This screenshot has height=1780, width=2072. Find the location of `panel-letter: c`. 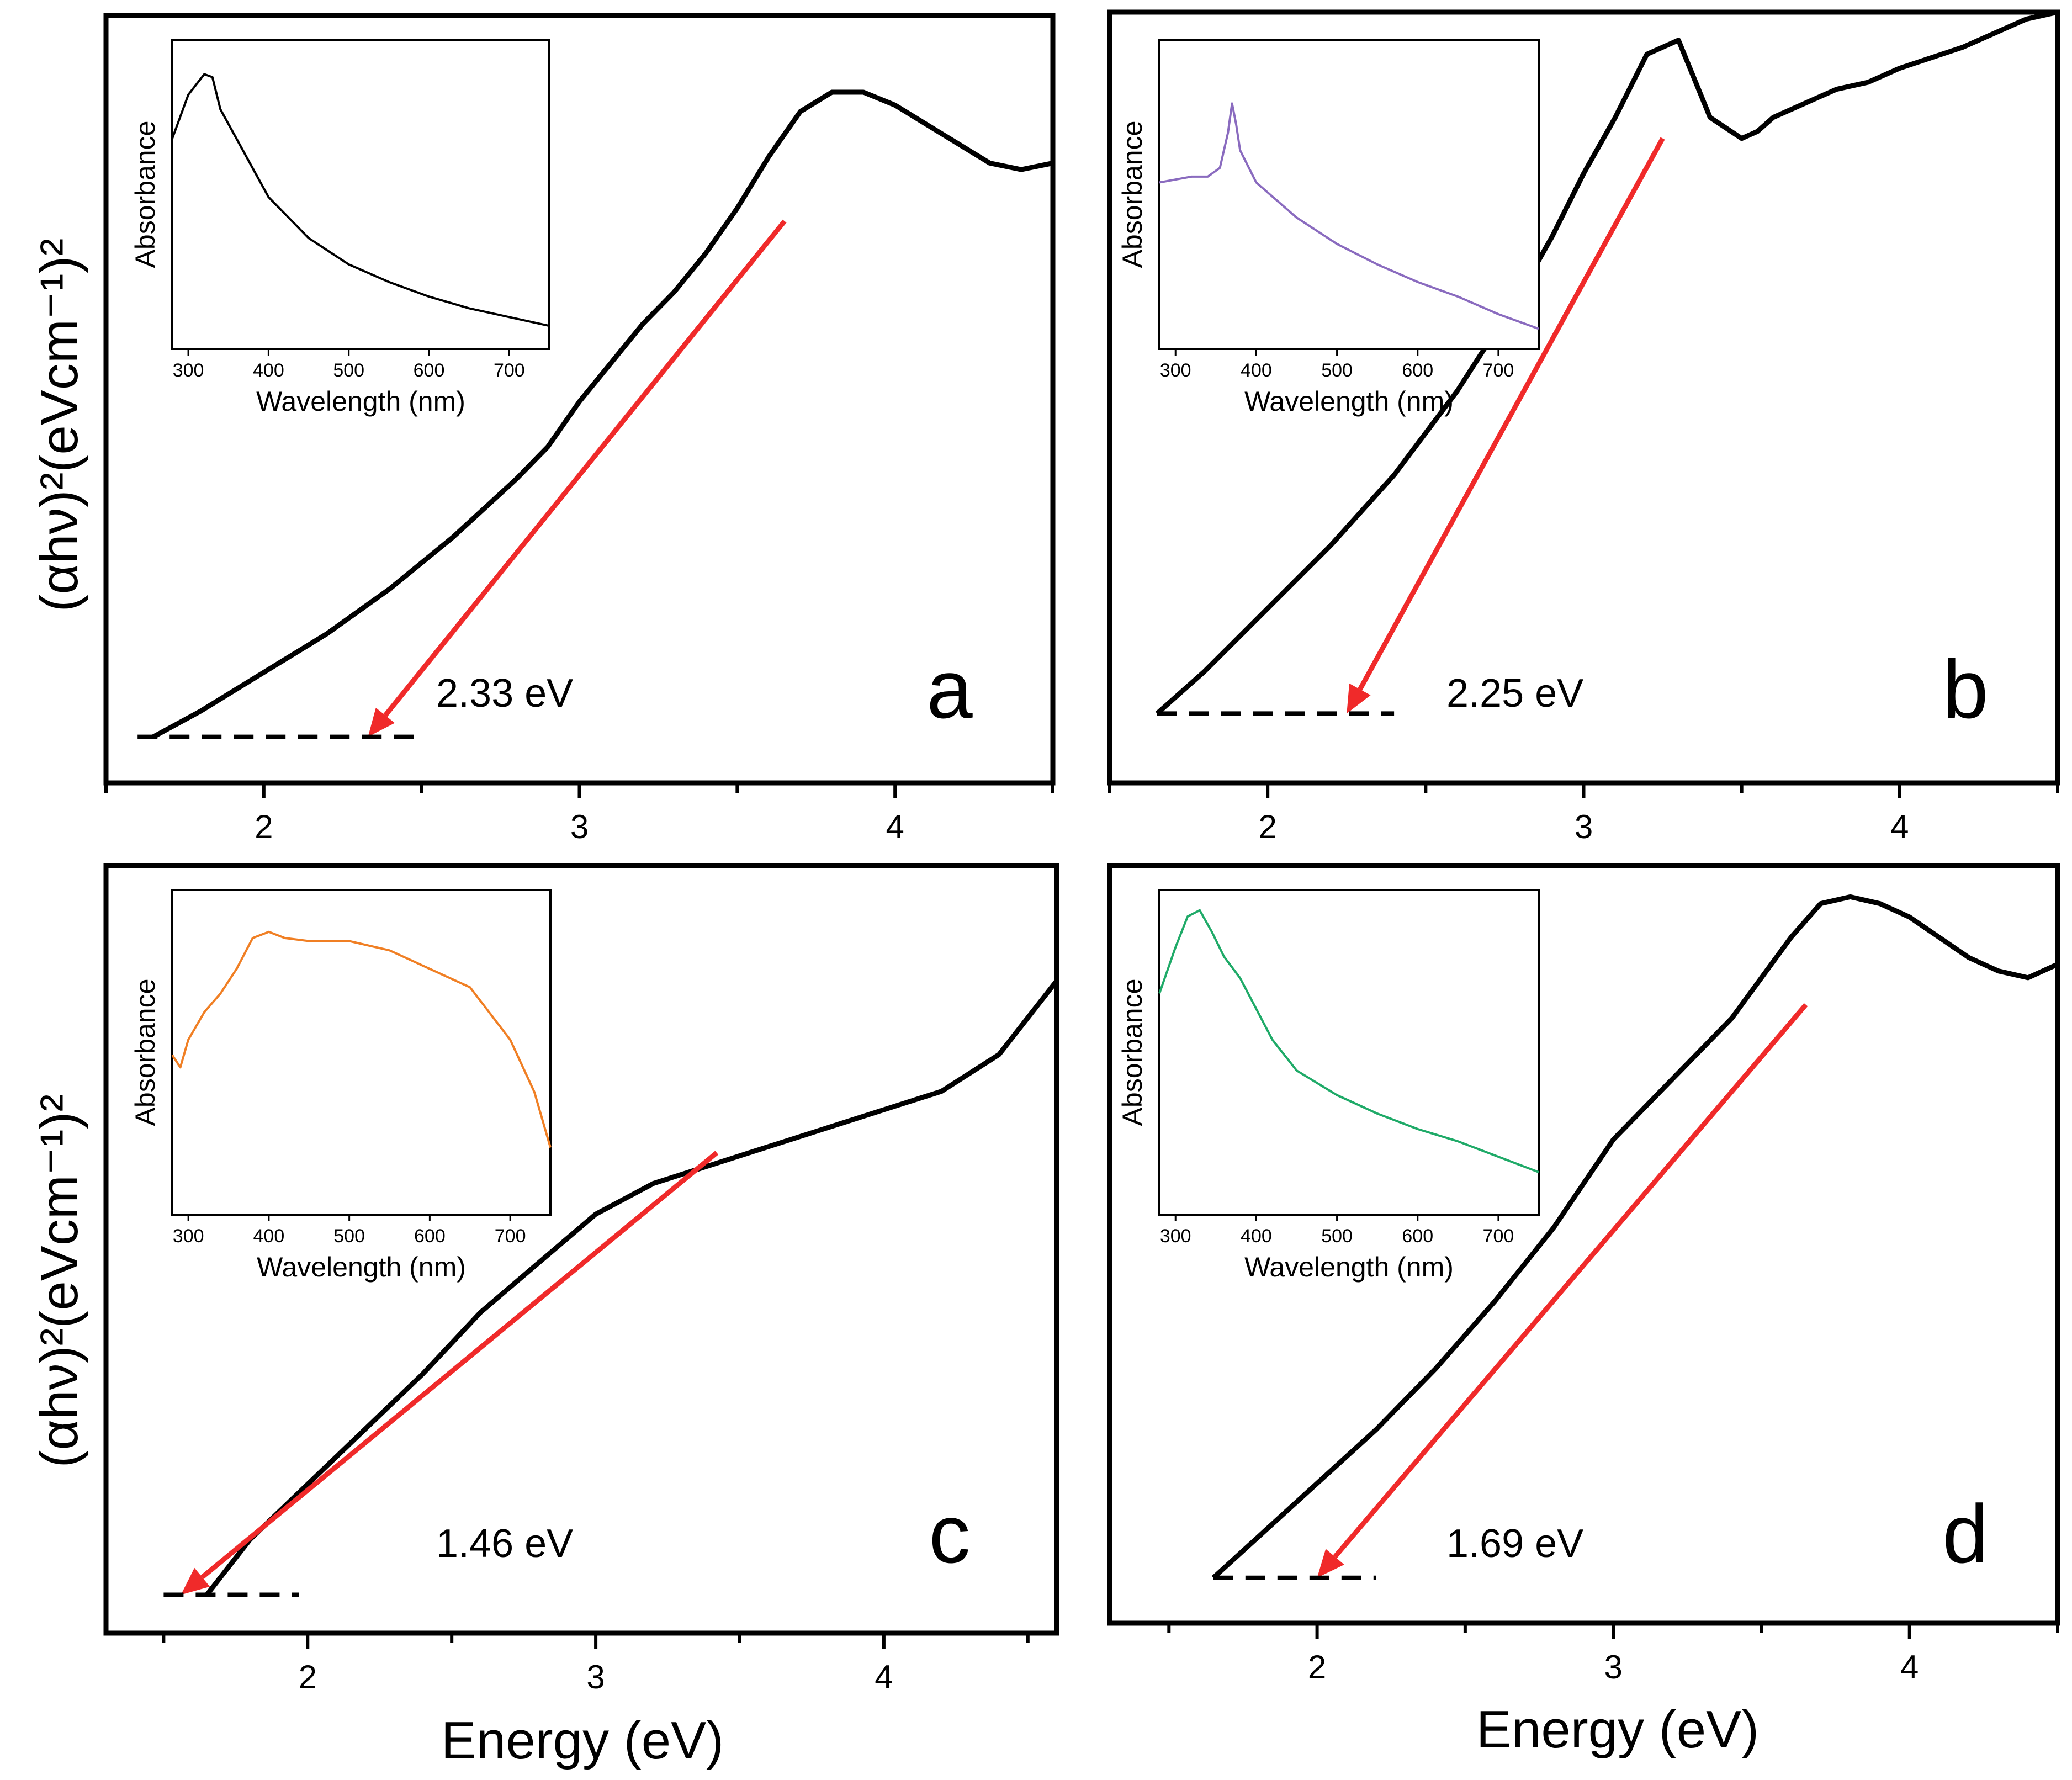

panel-letter: c is located at coordinates (950, 1534).